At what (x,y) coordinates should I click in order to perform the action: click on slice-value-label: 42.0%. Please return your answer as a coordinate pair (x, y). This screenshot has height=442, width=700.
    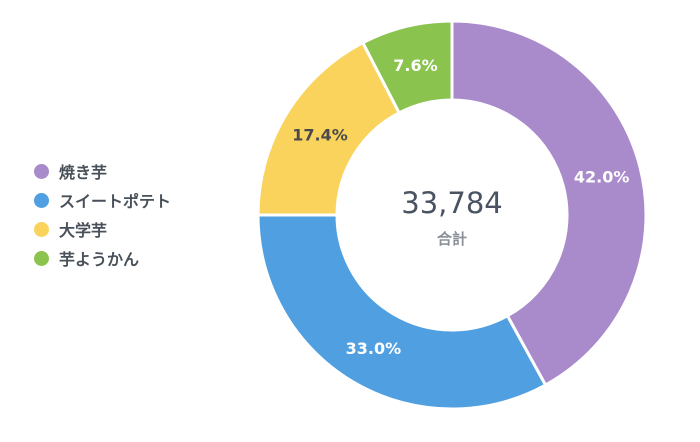
    Looking at the image, I should click on (602, 177).